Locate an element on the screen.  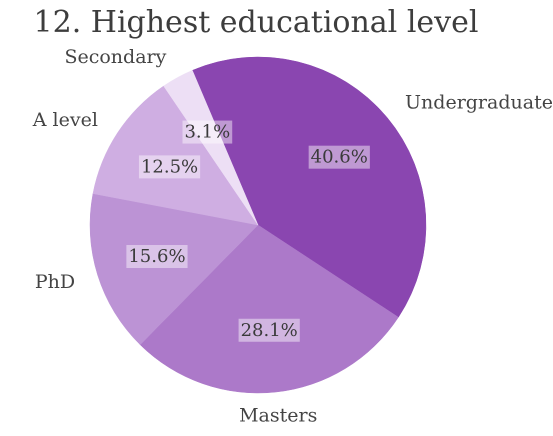
pie-pct-label-undergraduate: 40.6% is located at coordinates (339, 157).